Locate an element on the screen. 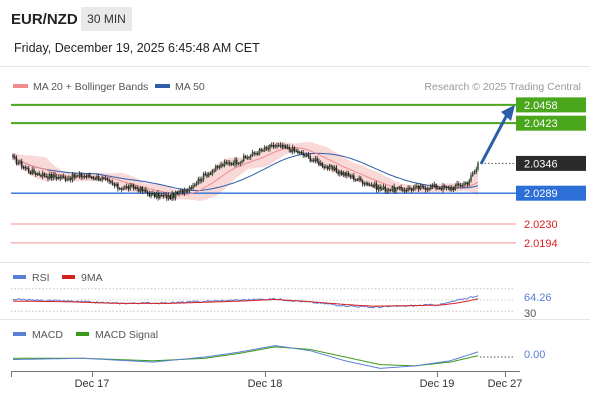 Image resolution: width=590 pixels, height=400 pixels. resistance-price-label: 2.0458 is located at coordinates (541, 106).